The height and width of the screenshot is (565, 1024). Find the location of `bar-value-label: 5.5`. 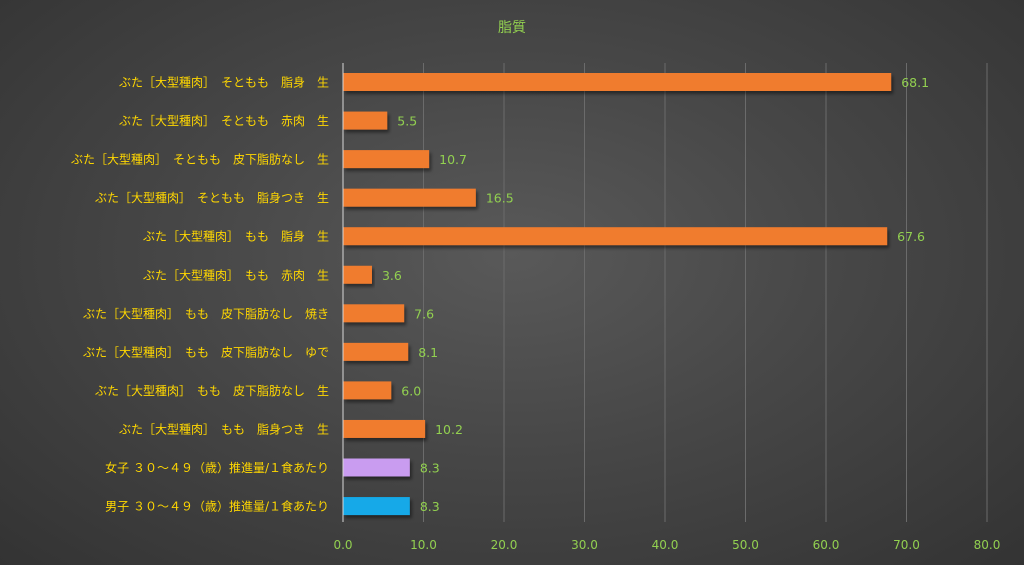

bar-value-label: 5.5 is located at coordinates (407, 121).